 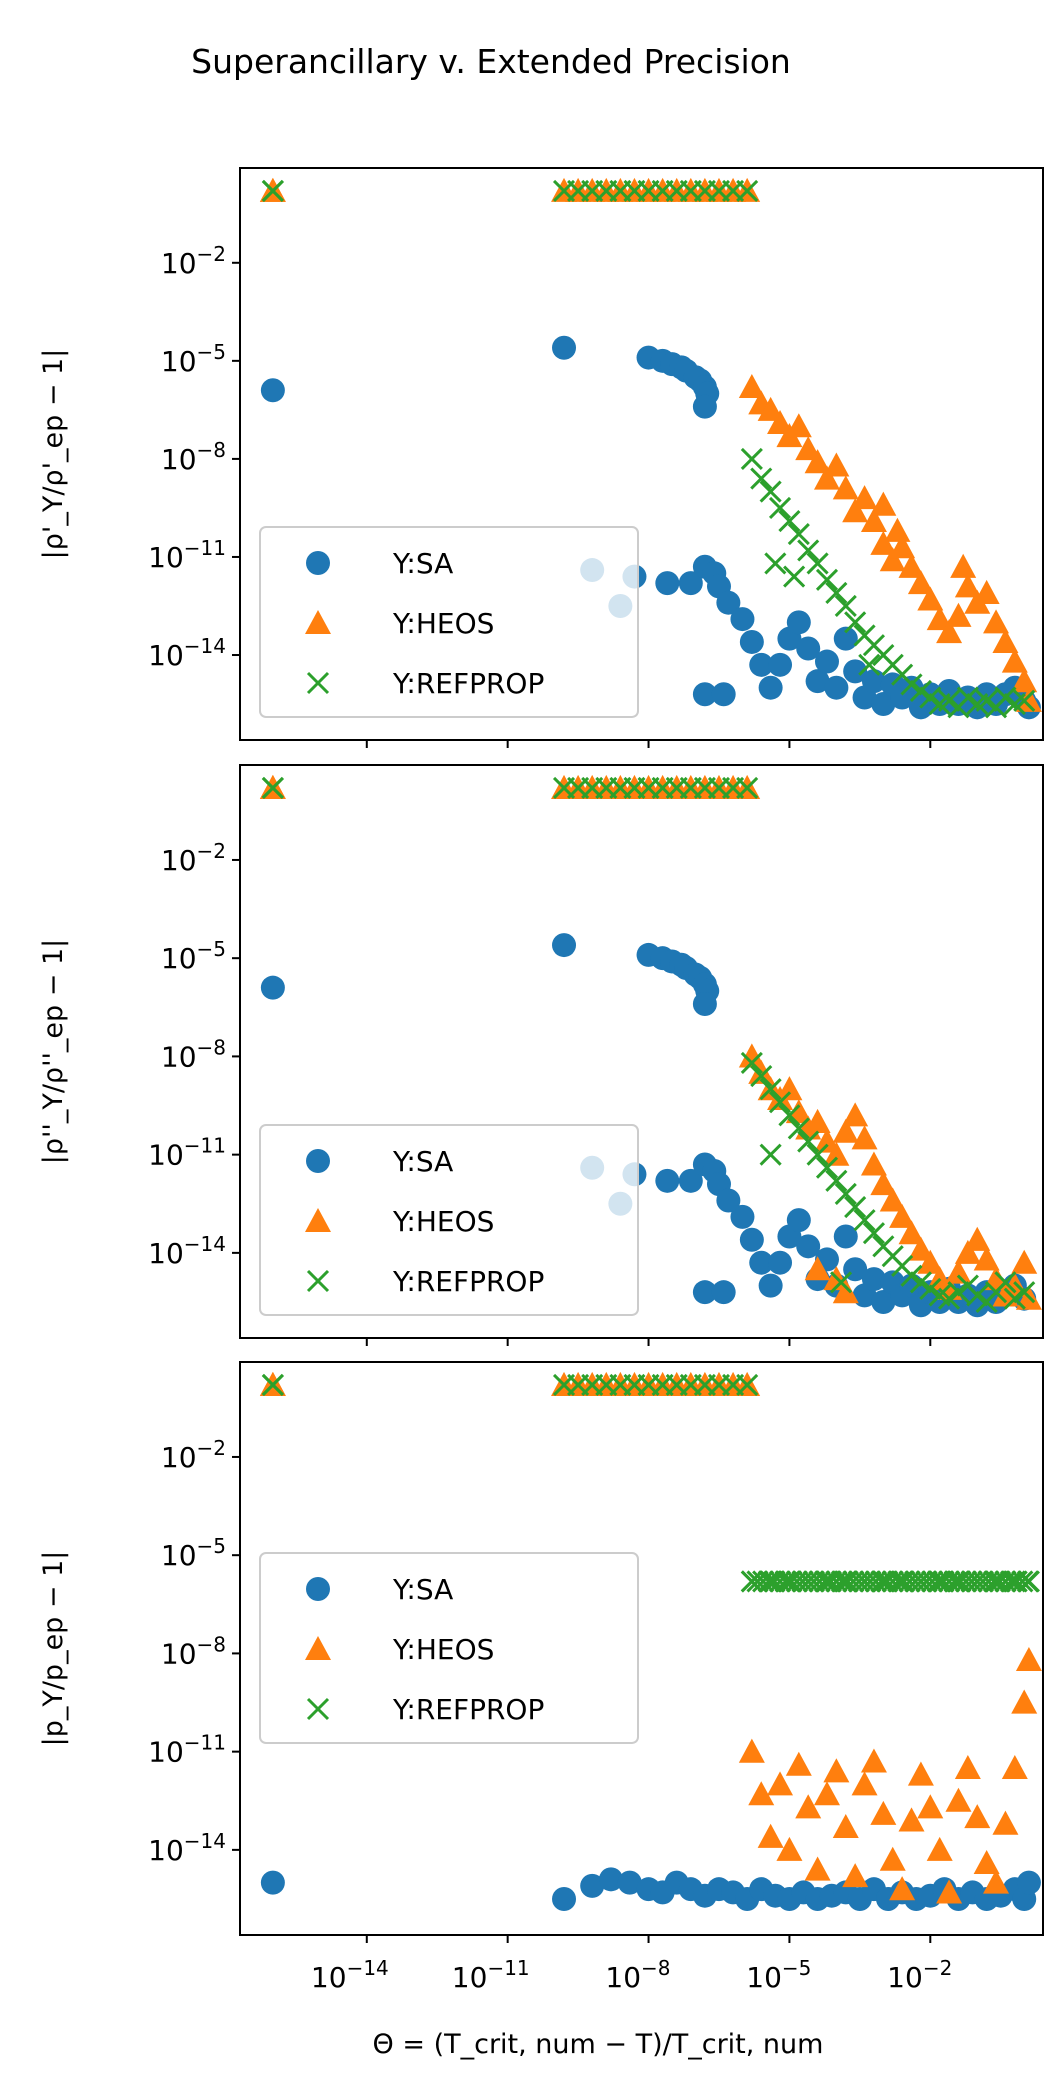 I want to click on x-tick-label: 10−11, so click(x=491, y=1975).